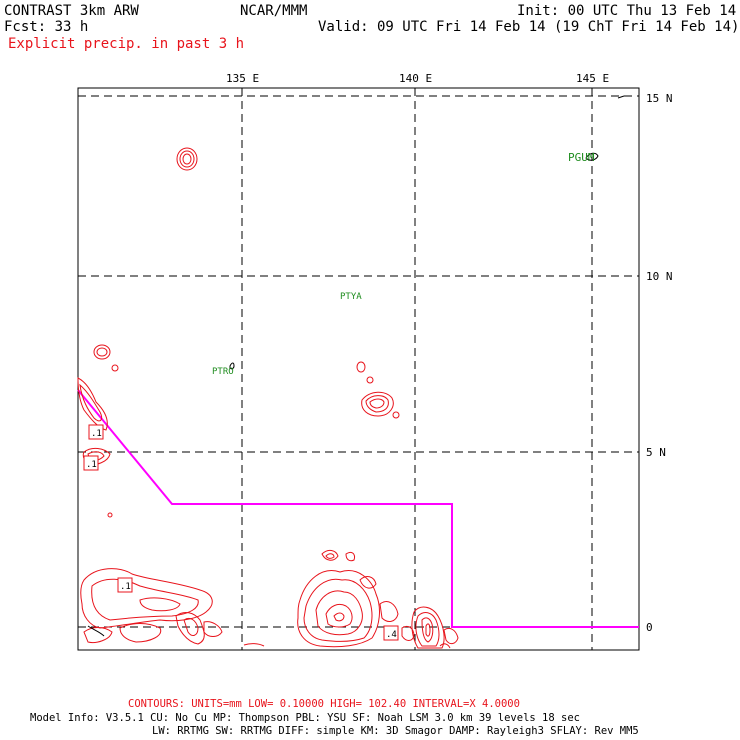  I want to click on lon-label-140: 140 E, so click(415, 78).